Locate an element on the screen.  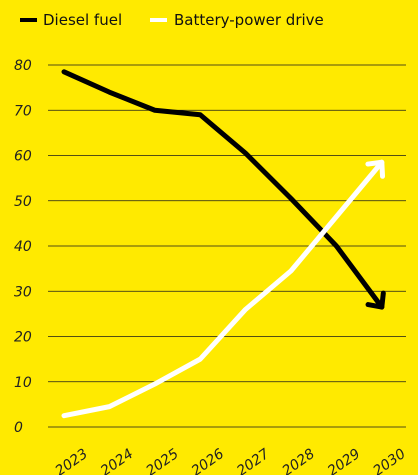
legend: Diesel fuel Battery-power drive is located at coordinates (172, 20).